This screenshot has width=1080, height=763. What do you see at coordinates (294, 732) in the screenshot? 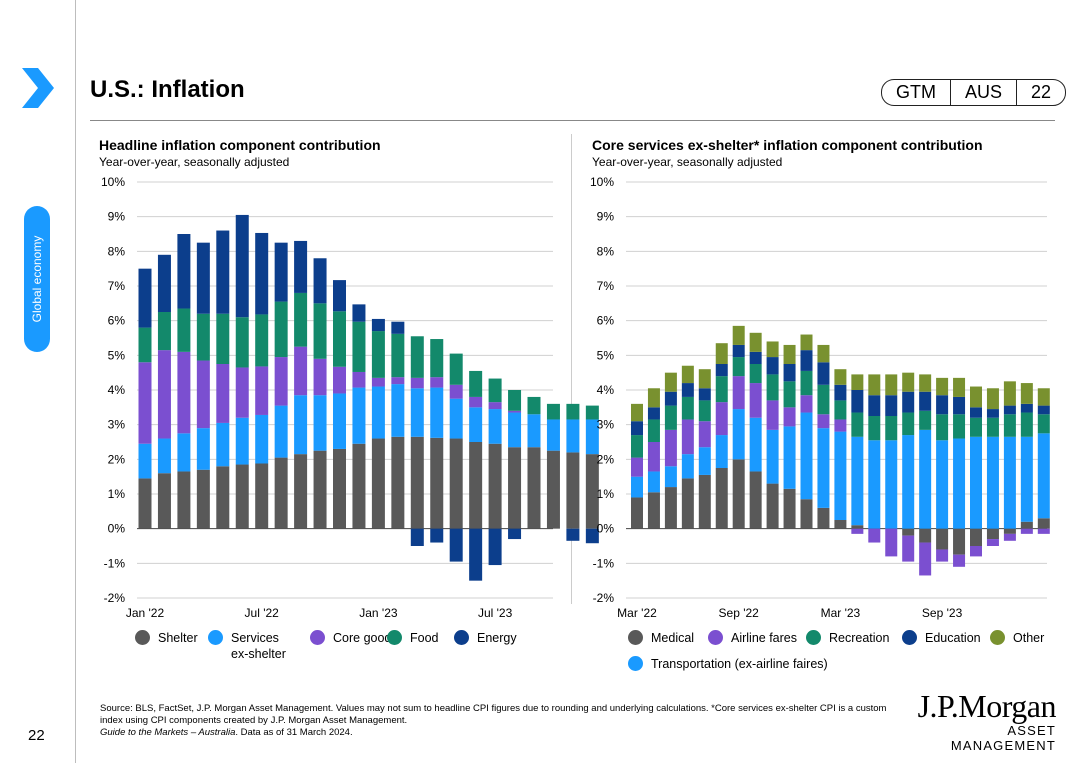
I see `data-date: . Data as of 31 March 2024.` at bounding box center [294, 732].